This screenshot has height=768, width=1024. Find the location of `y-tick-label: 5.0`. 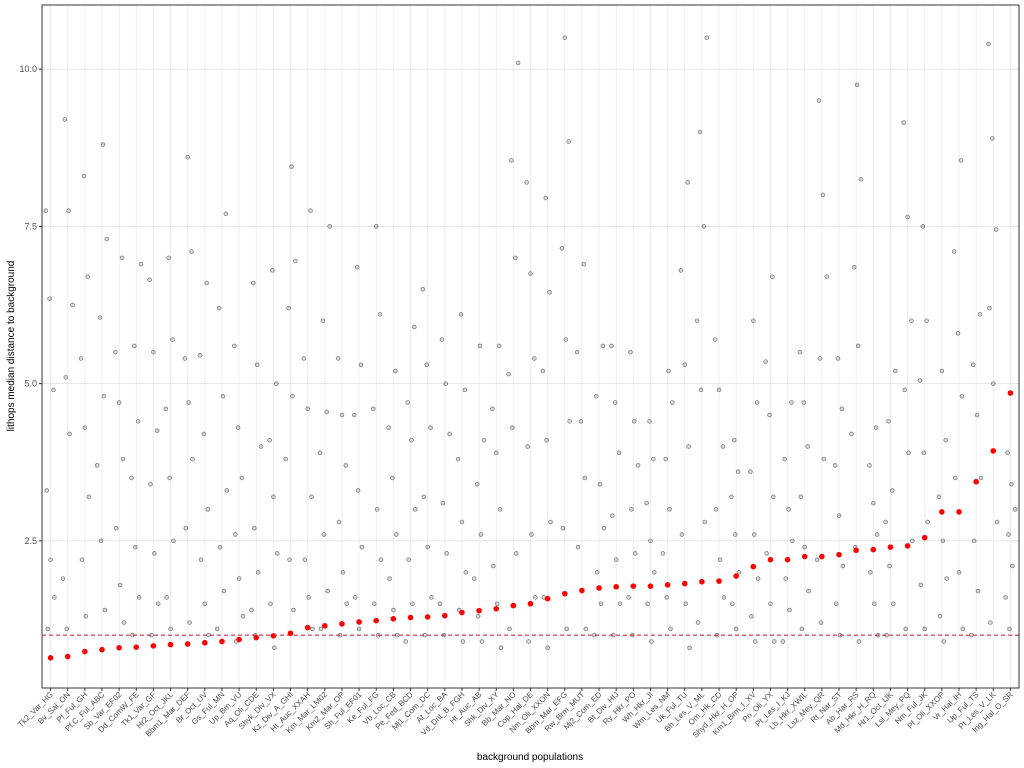

y-tick-label: 5.0 is located at coordinates (30, 384).